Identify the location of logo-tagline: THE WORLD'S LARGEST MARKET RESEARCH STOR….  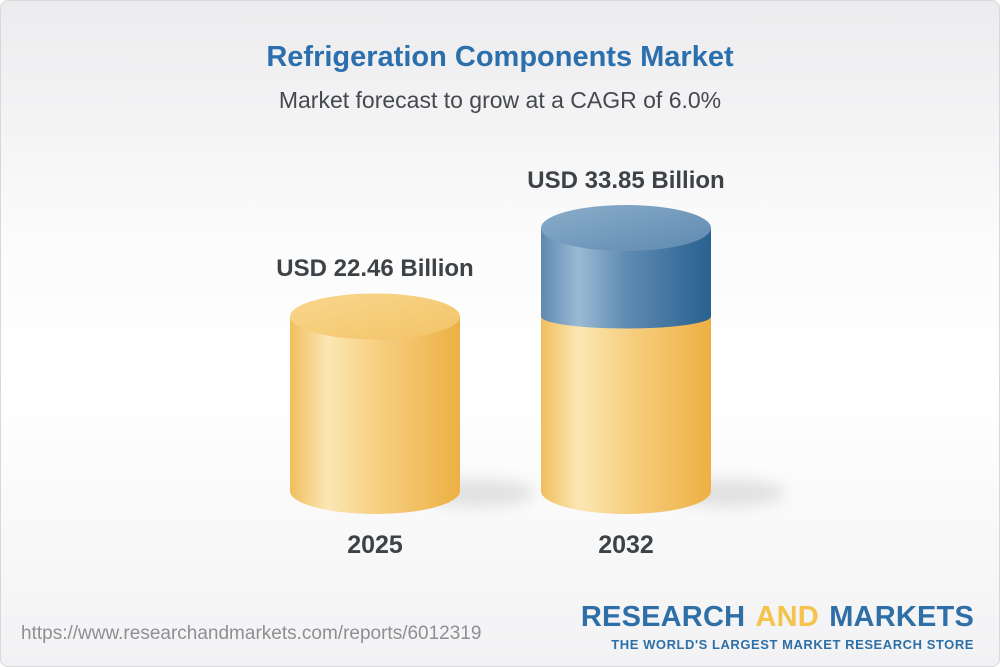
(792, 644).